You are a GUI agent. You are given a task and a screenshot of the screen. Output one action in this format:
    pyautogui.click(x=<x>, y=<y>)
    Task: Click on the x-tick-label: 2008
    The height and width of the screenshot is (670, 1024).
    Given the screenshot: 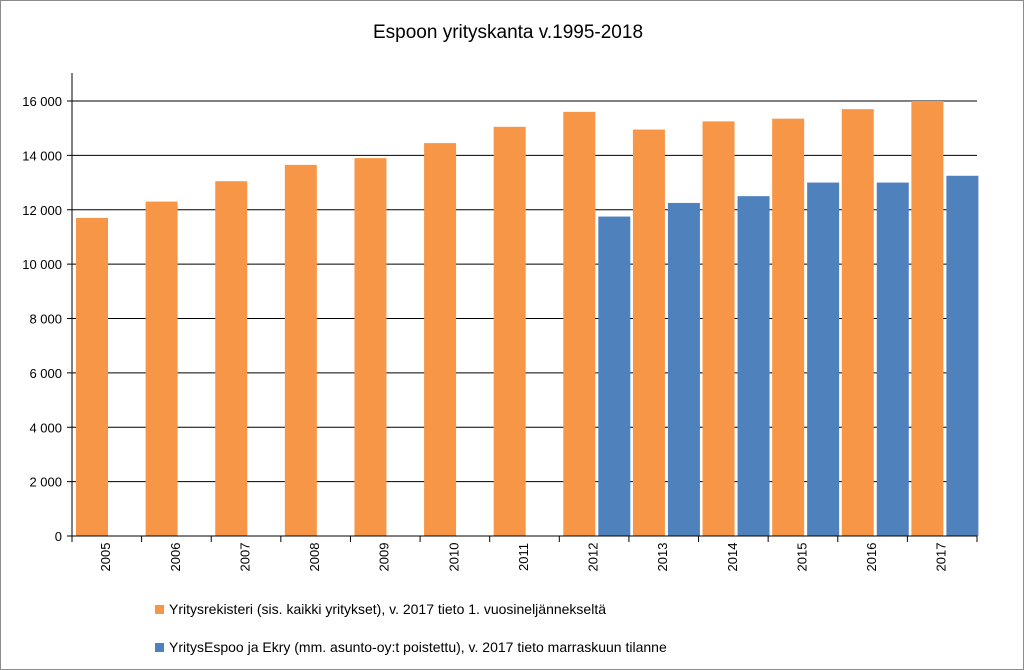 What is the action you would take?
    pyautogui.click(x=314, y=557)
    